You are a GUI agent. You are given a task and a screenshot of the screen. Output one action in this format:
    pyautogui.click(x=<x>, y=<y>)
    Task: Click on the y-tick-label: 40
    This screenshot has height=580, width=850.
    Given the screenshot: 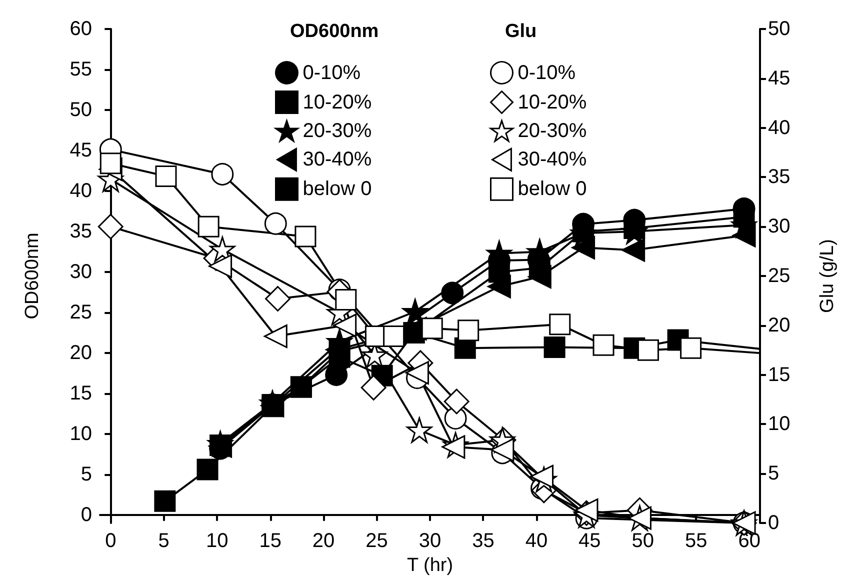 What is the action you would take?
    pyautogui.click(x=81, y=191)
    